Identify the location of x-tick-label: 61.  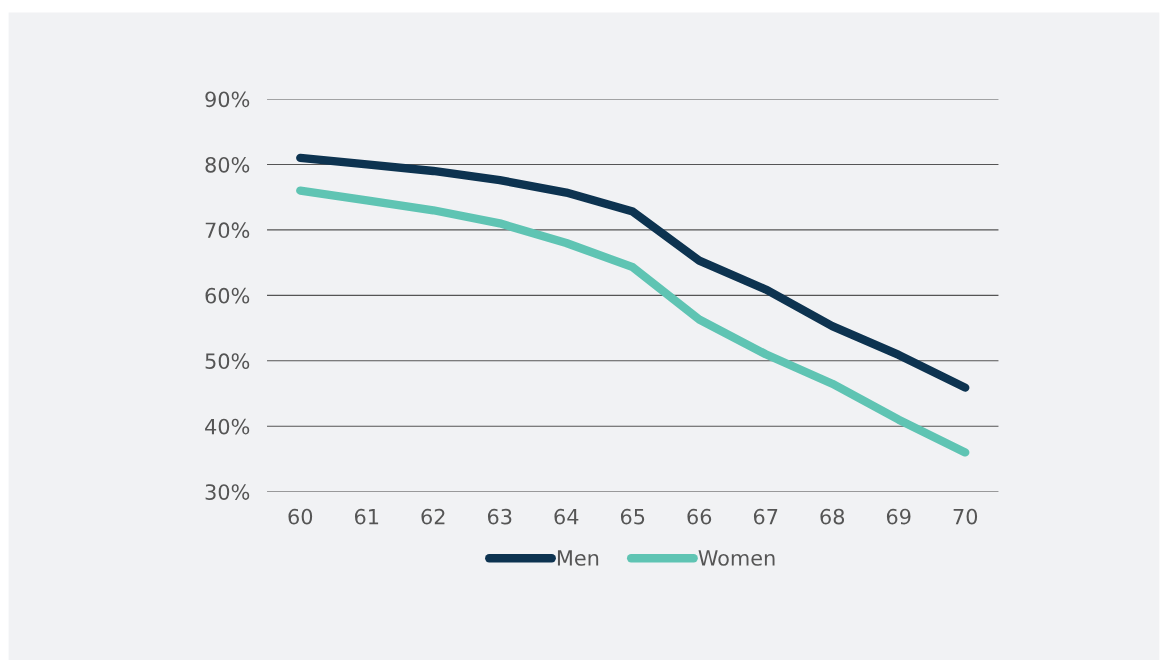
(366, 516).